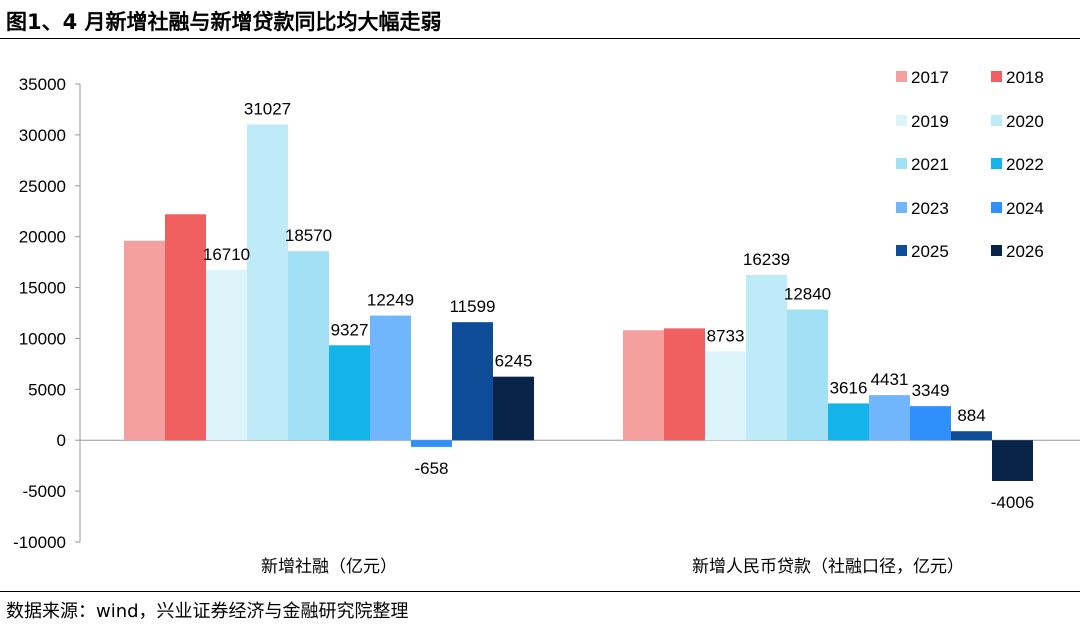 The image size is (1080, 625). What do you see at coordinates (1025, 251) in the screenshot?
I see `legend-label: 2026` at bounding box center [1025, 251].